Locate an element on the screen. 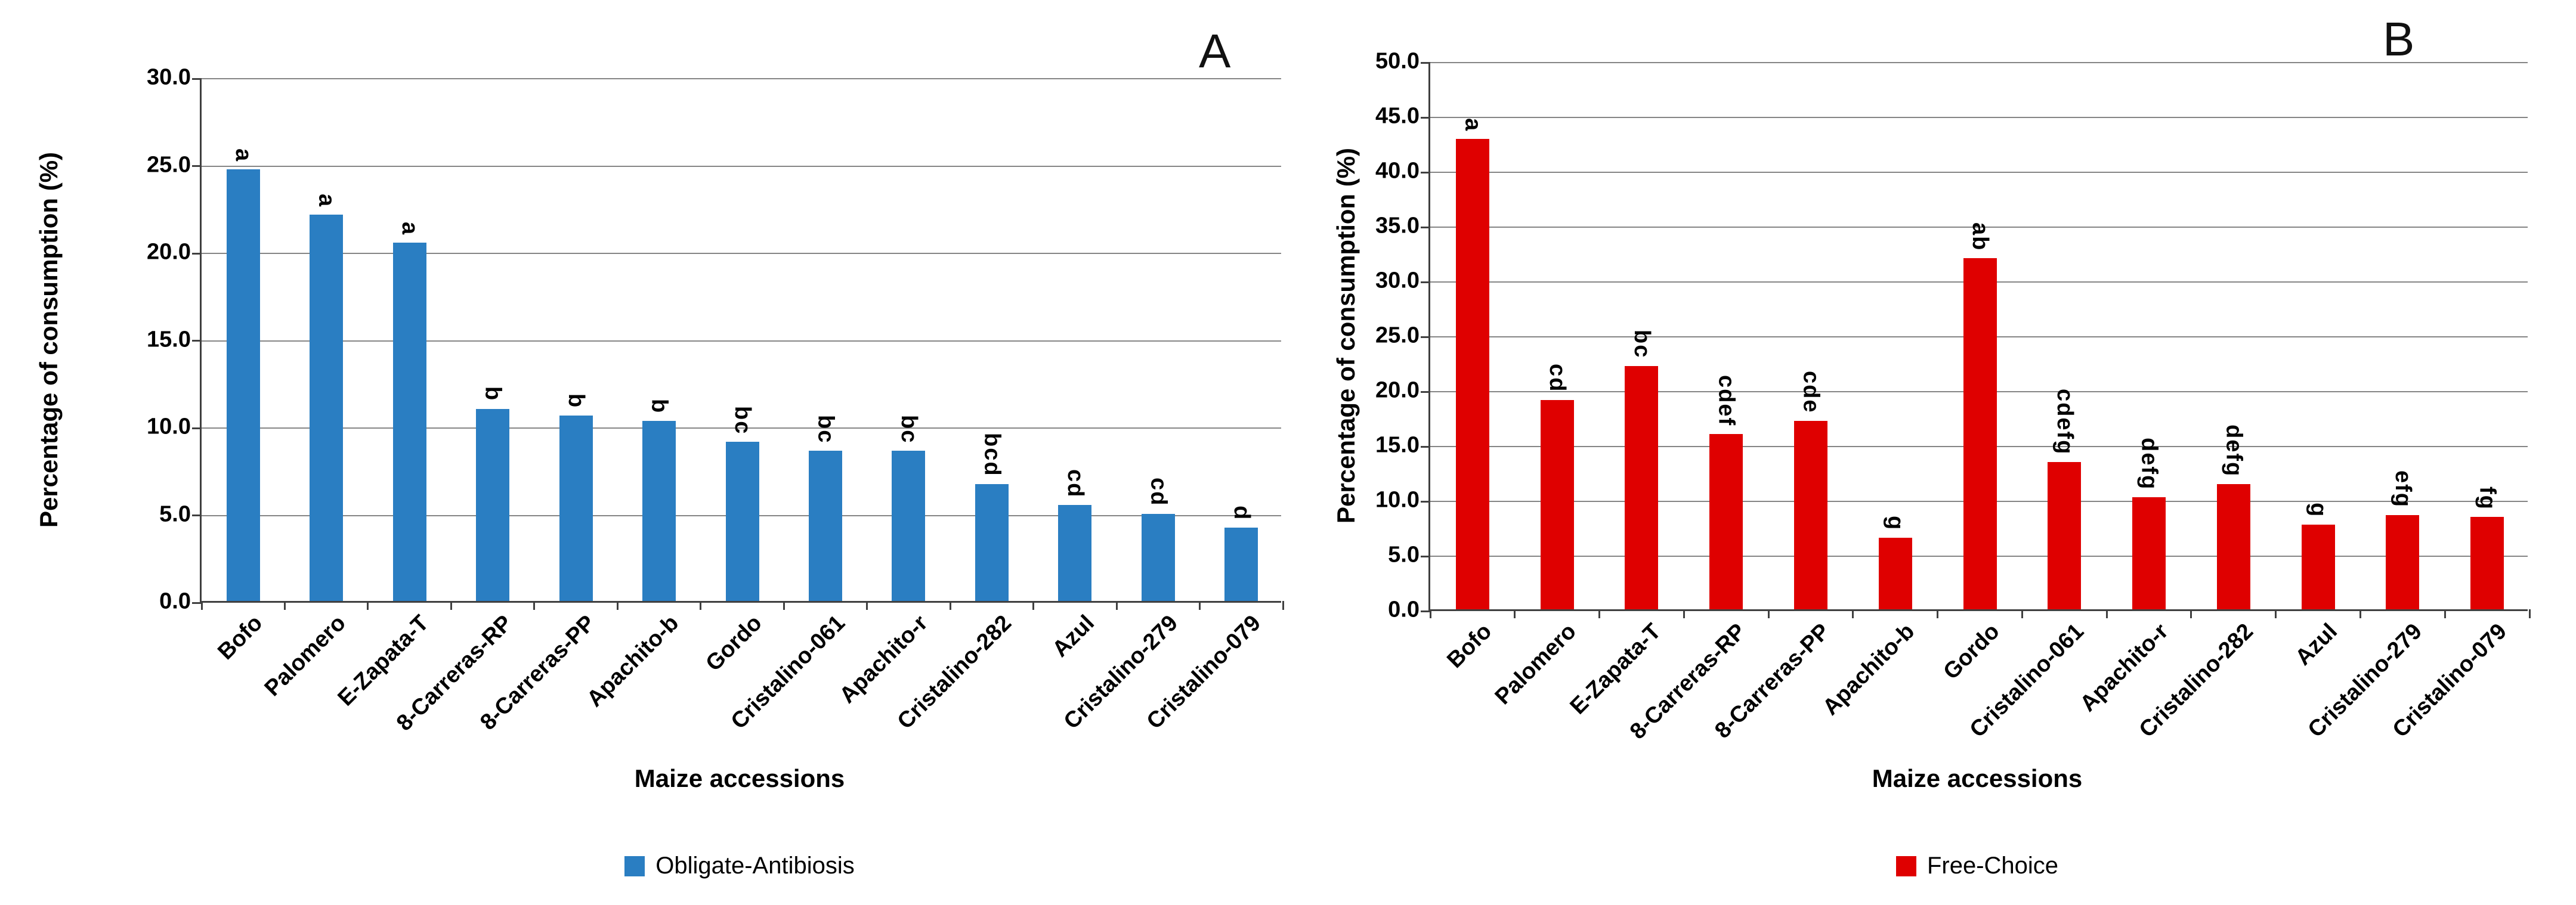 This screenshot has width=2576, height=905. panel-letter-b: B is located at coordinates (2399, 39).